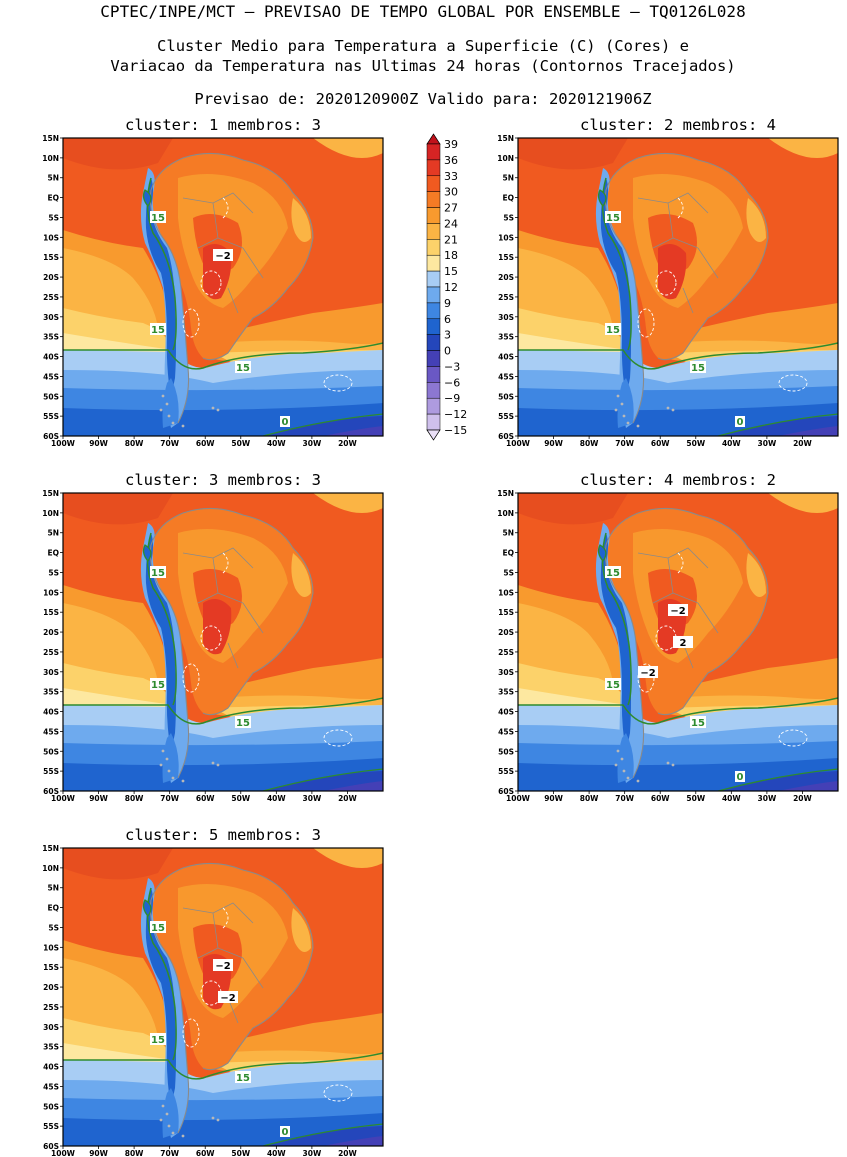 This screenshot has width=847, height=1157. Describe the element at coordinates (451, 144) in the screenshot. I see `colorbar-label: 39` at that location.